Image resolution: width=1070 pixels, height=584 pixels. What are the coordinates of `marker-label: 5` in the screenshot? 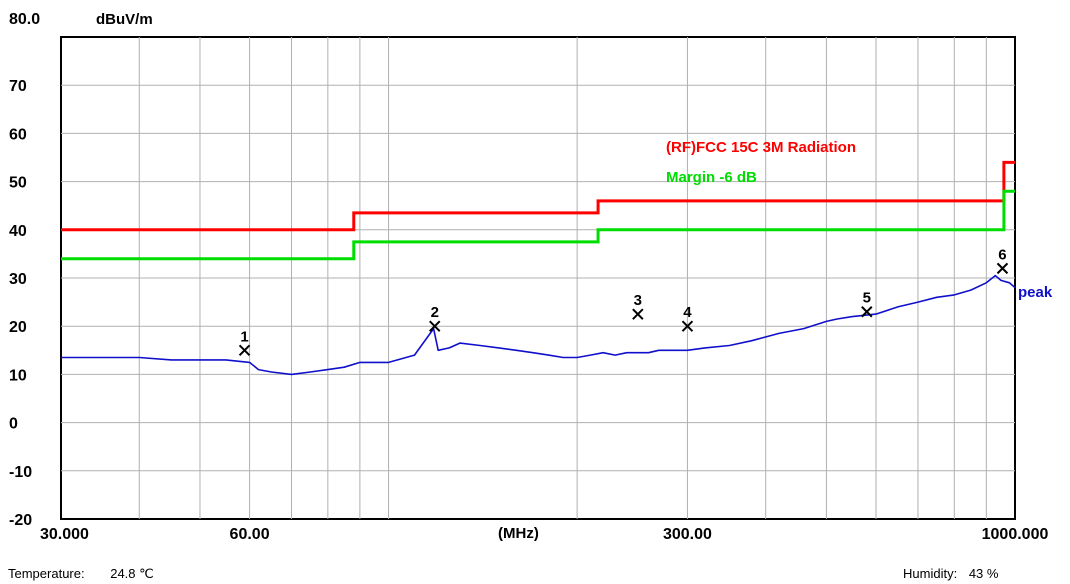 It's located at (867, 298).